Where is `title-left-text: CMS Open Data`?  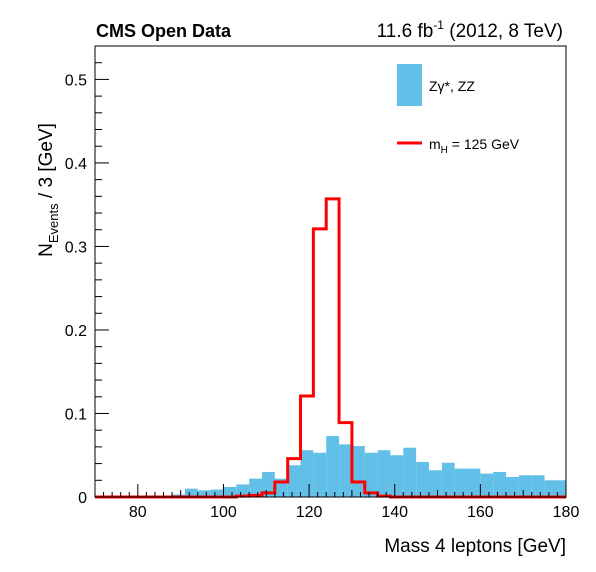 title-left-text: CMS Open Data is located at coordinates (164, 31).